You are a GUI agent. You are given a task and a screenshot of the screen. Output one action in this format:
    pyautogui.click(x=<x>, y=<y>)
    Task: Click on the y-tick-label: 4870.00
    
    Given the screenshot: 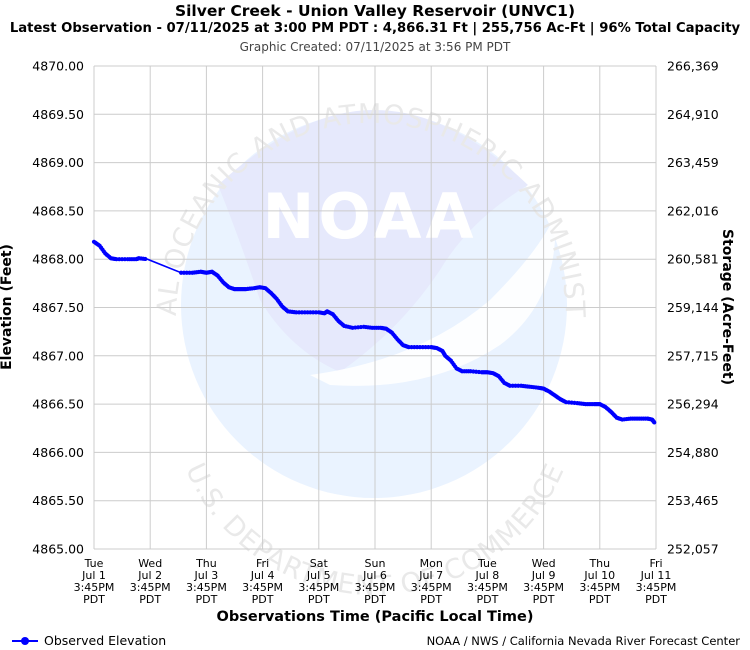 What is the action you would take?
    pyautogui.click(x=58, y=66)
    